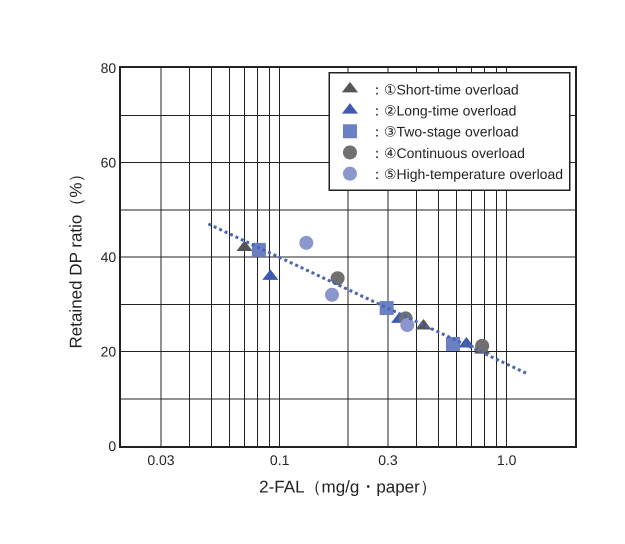 Image resolution: width=625 pixels, height=544 pixels. Describe the element at coordinates (444, 89) in the screenshot. I see `legend-label: ：①Short-time overload` at that location.